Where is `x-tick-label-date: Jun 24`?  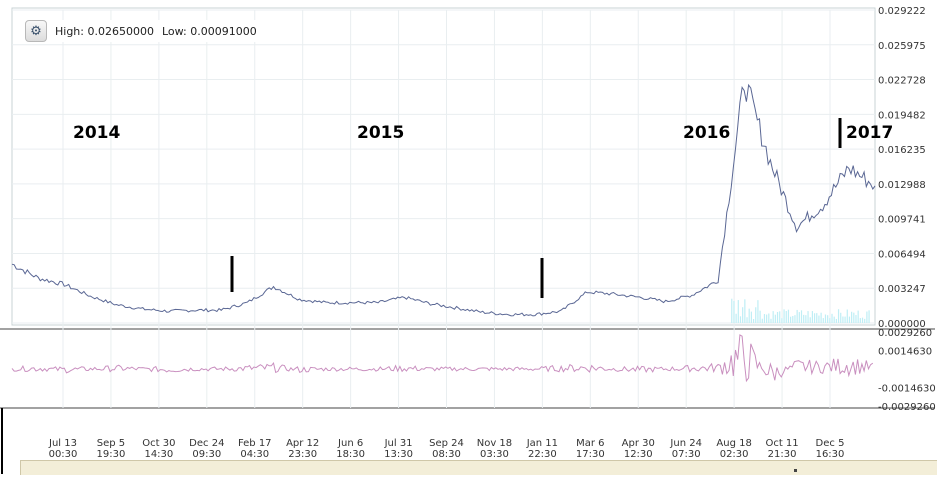 x-tick-label-date: Jun 24 is located at coordinates (685, 443).